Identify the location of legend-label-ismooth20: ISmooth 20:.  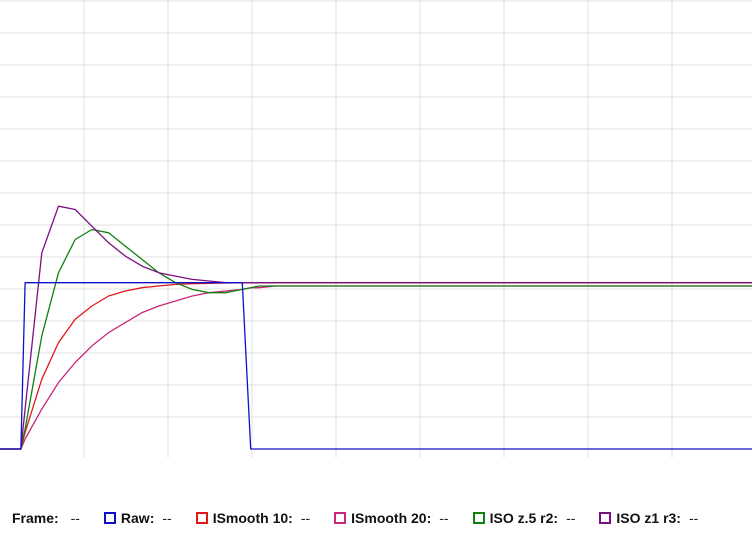
(391, 518).